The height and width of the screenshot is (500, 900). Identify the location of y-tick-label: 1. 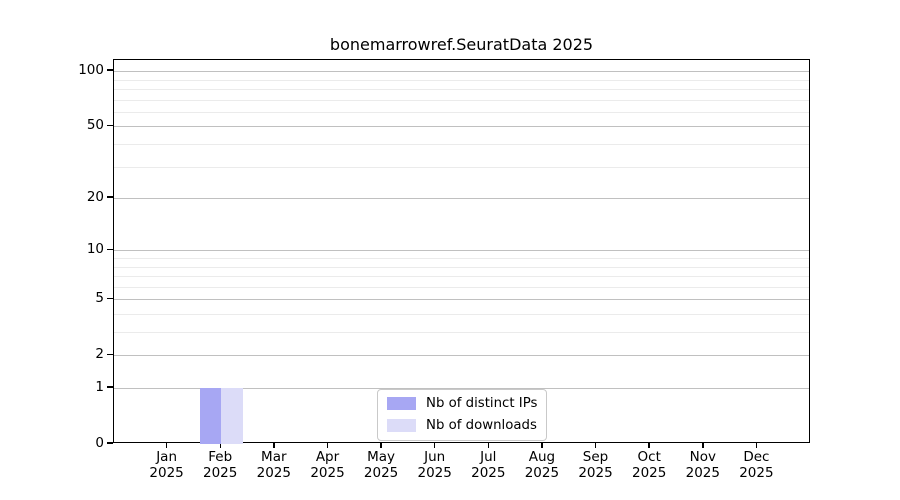
(99, 387).